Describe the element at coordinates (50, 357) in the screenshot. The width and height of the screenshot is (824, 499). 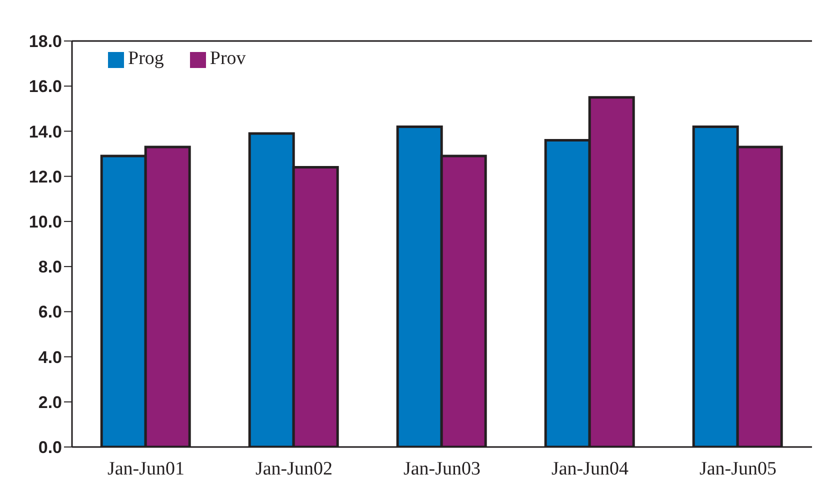
I see `y-tick-label: 4.0` at that location.